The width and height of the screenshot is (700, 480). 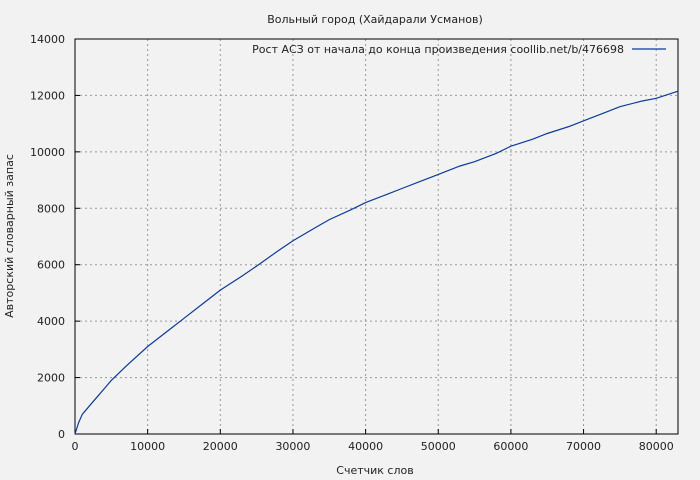 What do you see at coordinates (220, 446) in the screenshot?
I see `x-tick-label: 20000` at bounding box center [220, 446].